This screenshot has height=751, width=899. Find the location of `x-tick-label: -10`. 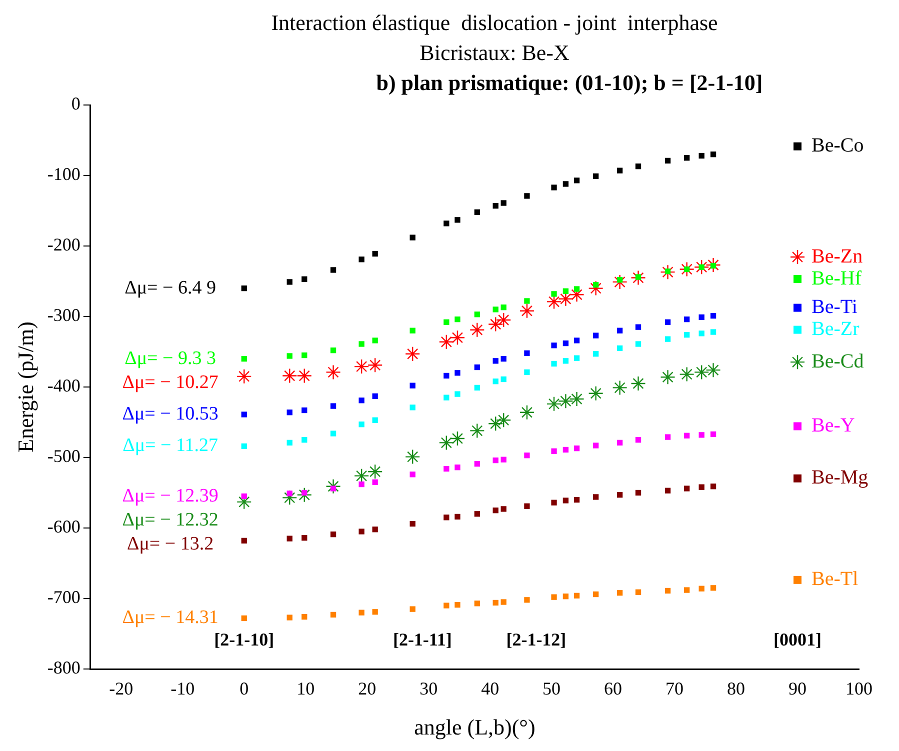

x-tick-label: -10 is located at coordinates (182, 688).